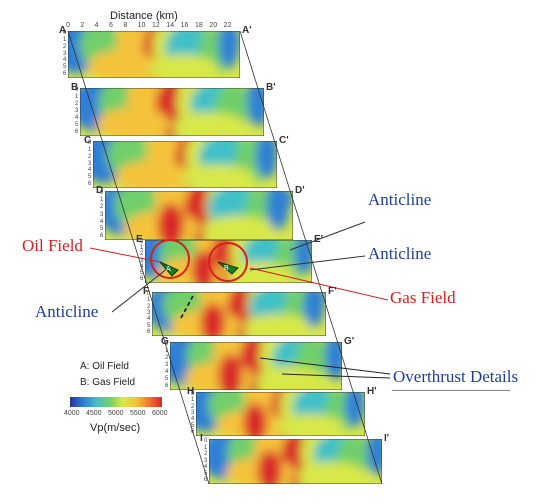  What do you see at coordinates (319, 284) in the screenshot?
I see `gas-field-pointer` at bounding box center [319, 284].